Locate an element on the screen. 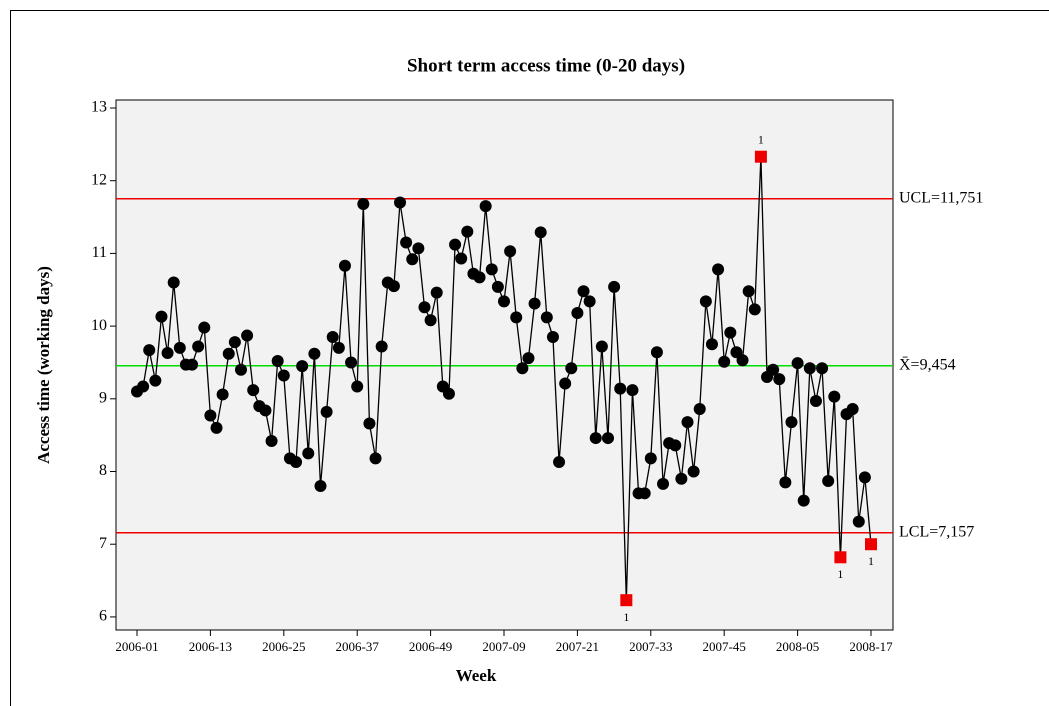  x-tick-label: 2006-25 is located at coordinates (283, 646).